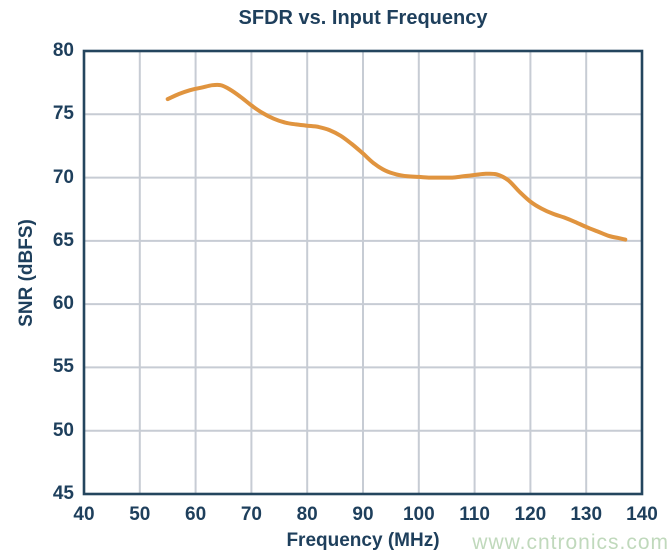 This screenshot has height=559, width=672. Describe the element at coordinates (63, 367) in the screenshot. I see `y-tick-label: 55` at that location.